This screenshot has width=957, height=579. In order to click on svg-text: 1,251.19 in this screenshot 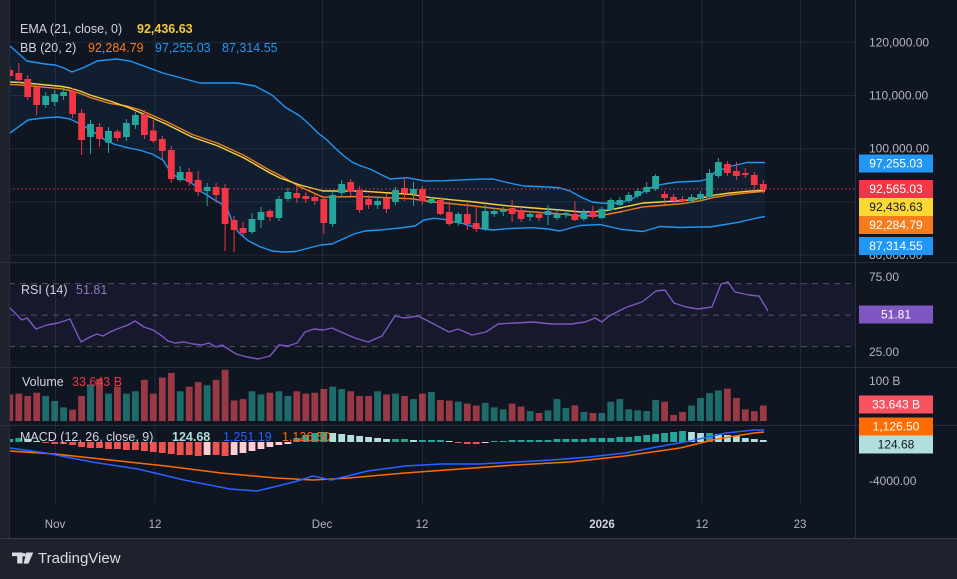, I will do `click(247, 437)`.